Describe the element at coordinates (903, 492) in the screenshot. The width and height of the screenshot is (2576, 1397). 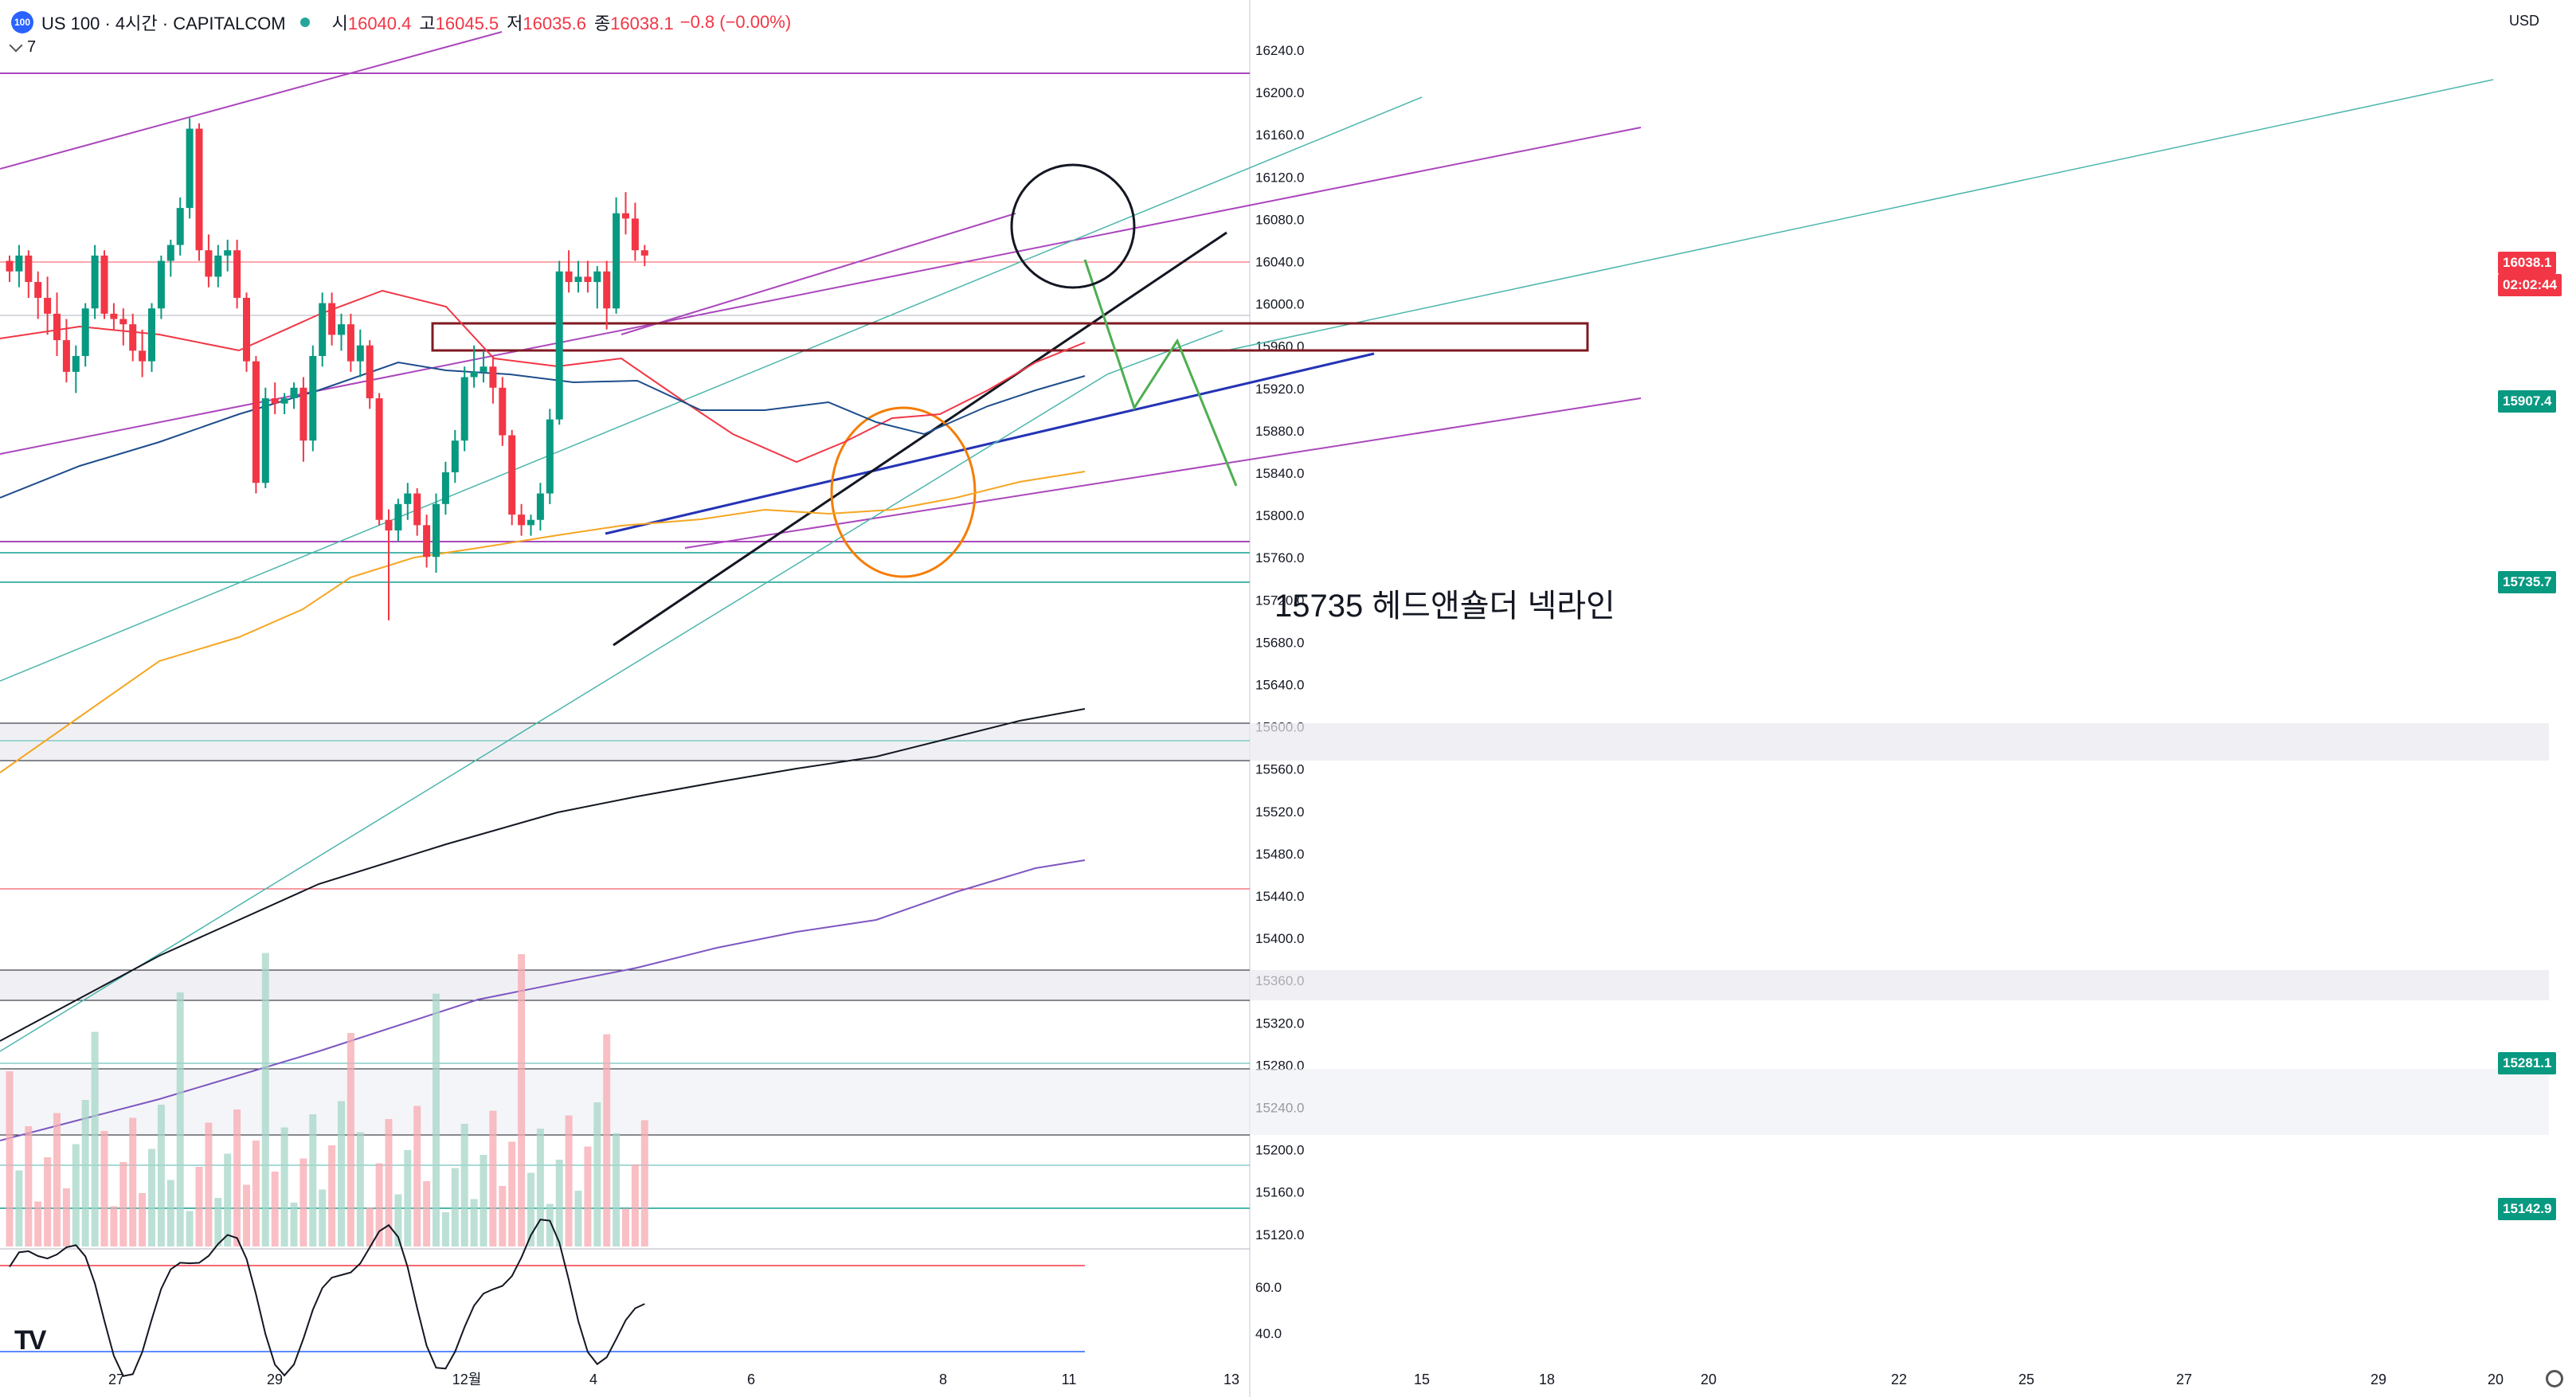
I see `bottom-circle` at that location.